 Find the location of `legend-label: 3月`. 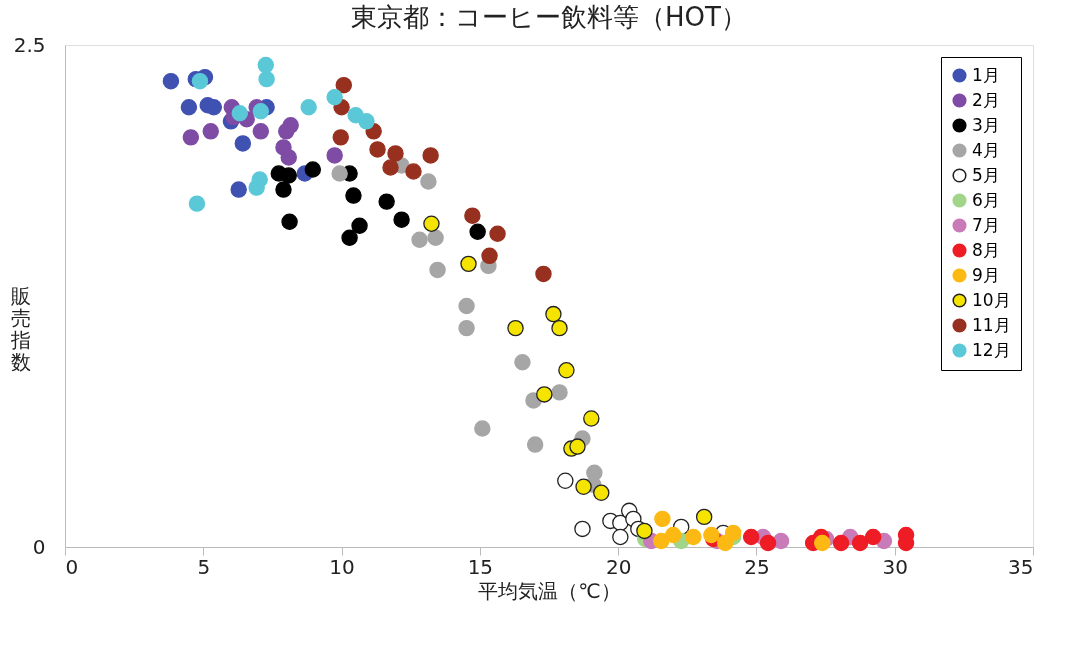

legend-label: 3月 is located at coordinates (986, 124).